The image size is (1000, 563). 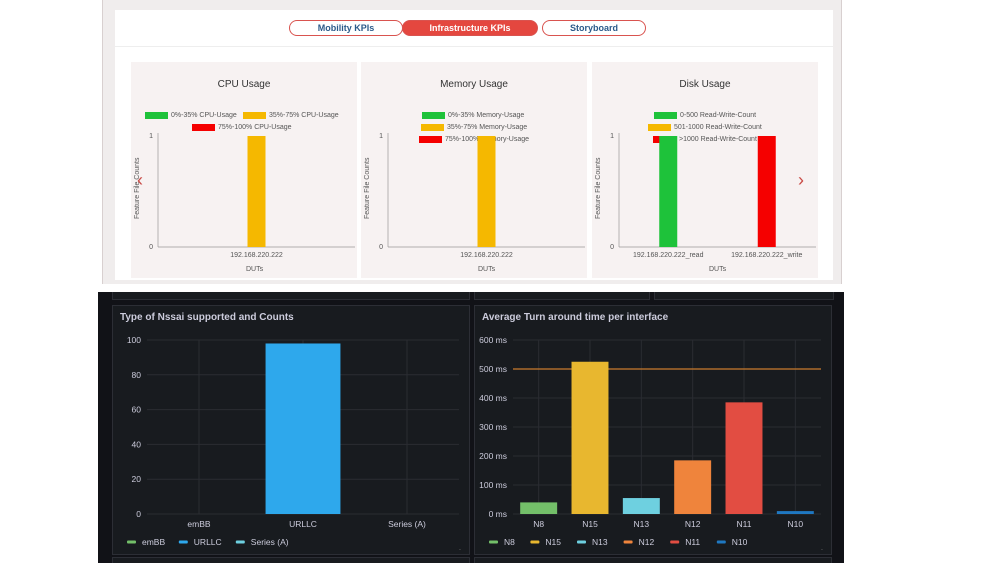 What do you see at coordinates (538, 524) in the screenshot?
I see `x-tick-label: N8` at bounding box center [538, 524].